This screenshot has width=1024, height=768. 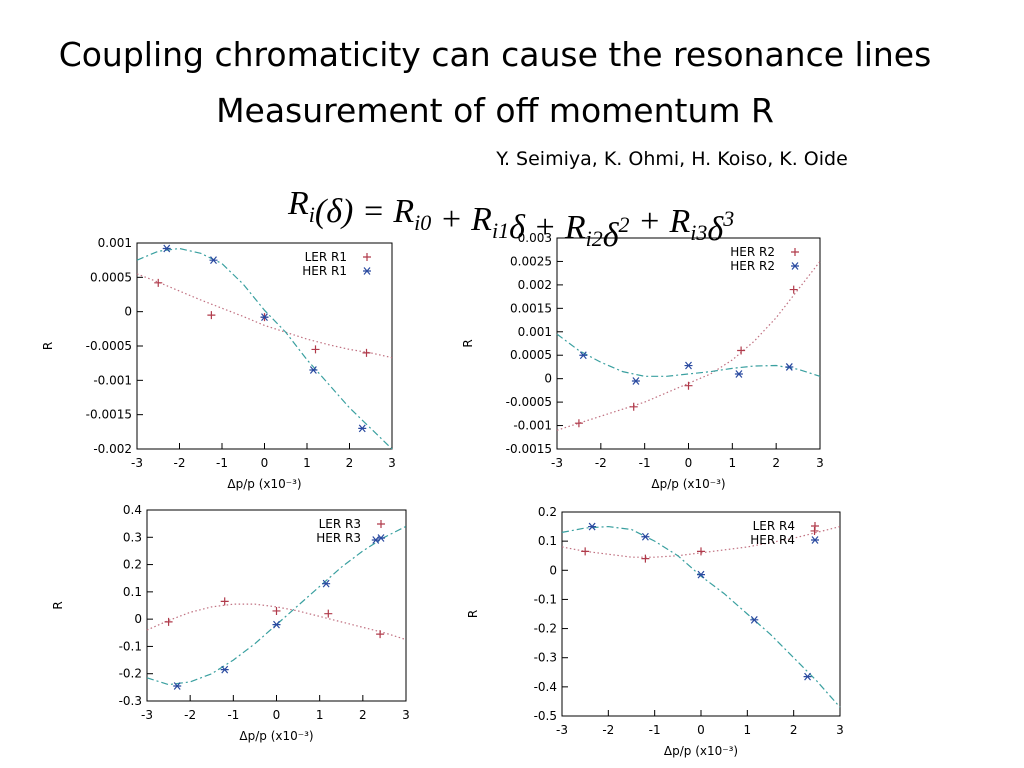 I want to click on equation: Ri(δ) = Ri0 + Ri1δ + Ri2δ2 + Ri3δ3, so click(x=510, y=219).